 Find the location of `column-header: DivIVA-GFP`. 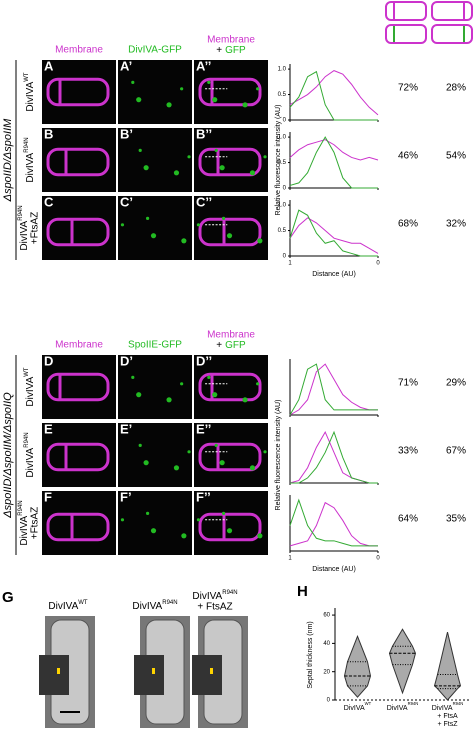

column-header: DivIVA-GFP is located at coordinates (155, 50).